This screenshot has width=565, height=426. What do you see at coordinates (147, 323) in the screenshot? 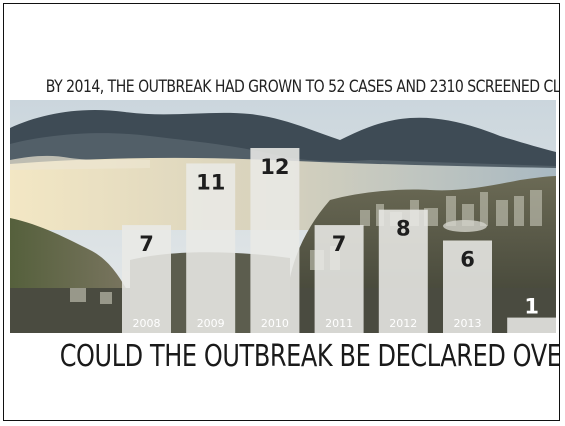
I see `category-label-2008: 2008` at bounding box center [147, 323].